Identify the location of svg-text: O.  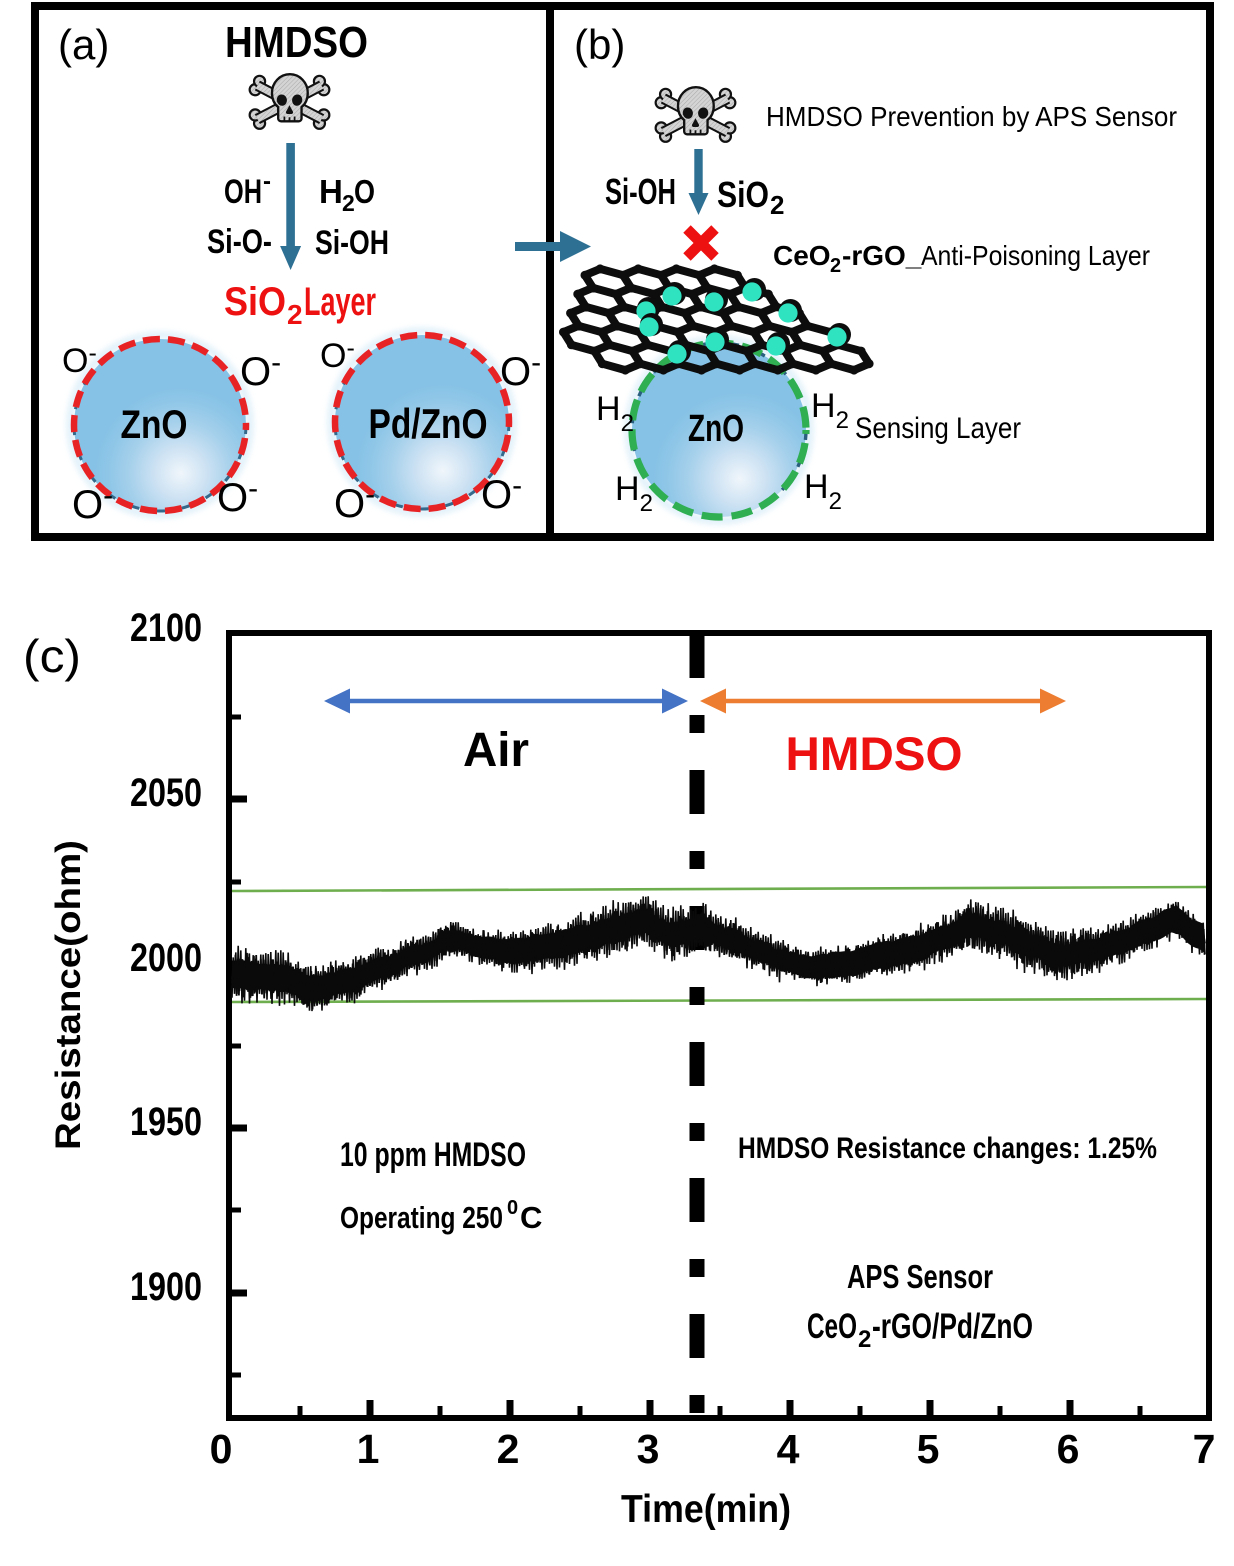
(364, 191).